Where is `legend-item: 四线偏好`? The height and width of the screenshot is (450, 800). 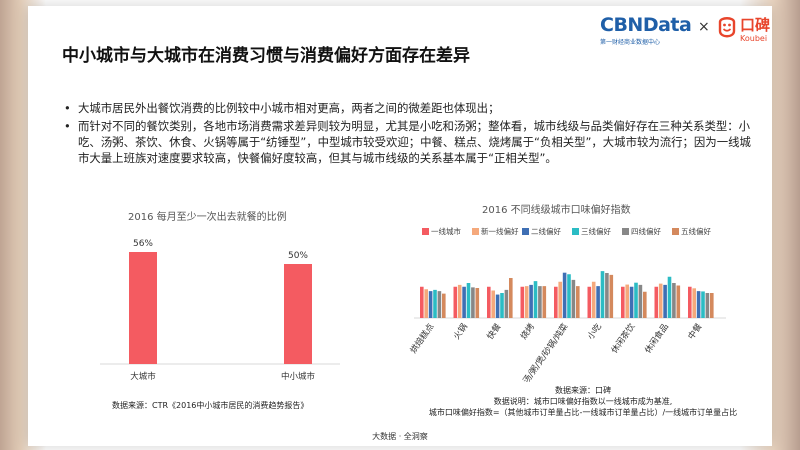 legend-item: 四线偏好 is located at coordinates (641, 231).